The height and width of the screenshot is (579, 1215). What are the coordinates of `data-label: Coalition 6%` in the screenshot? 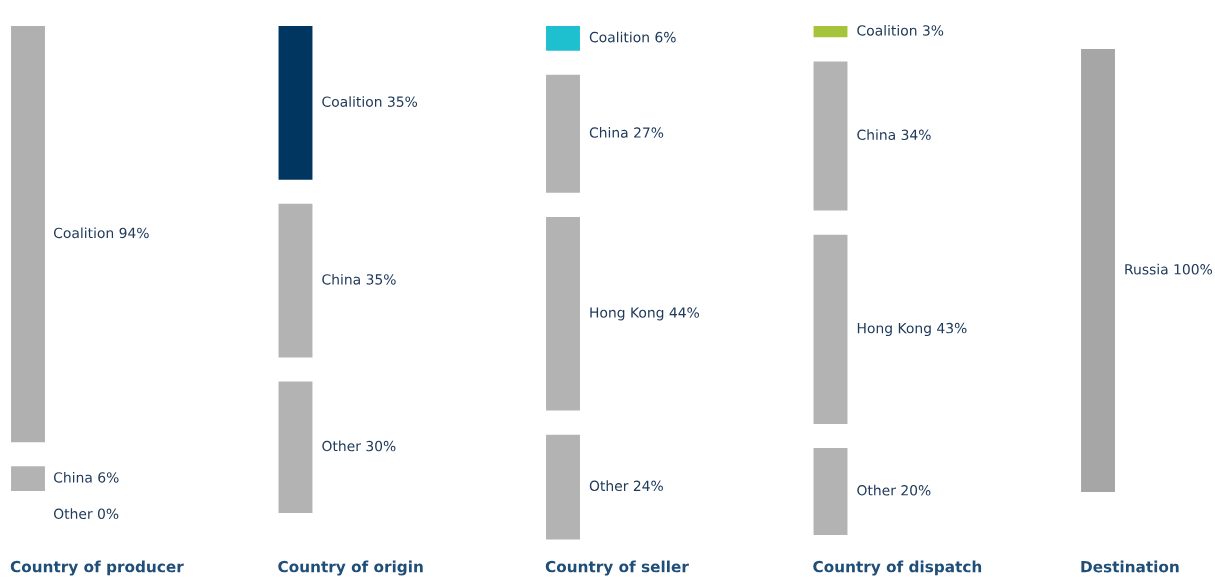 It's located at (632, 37).